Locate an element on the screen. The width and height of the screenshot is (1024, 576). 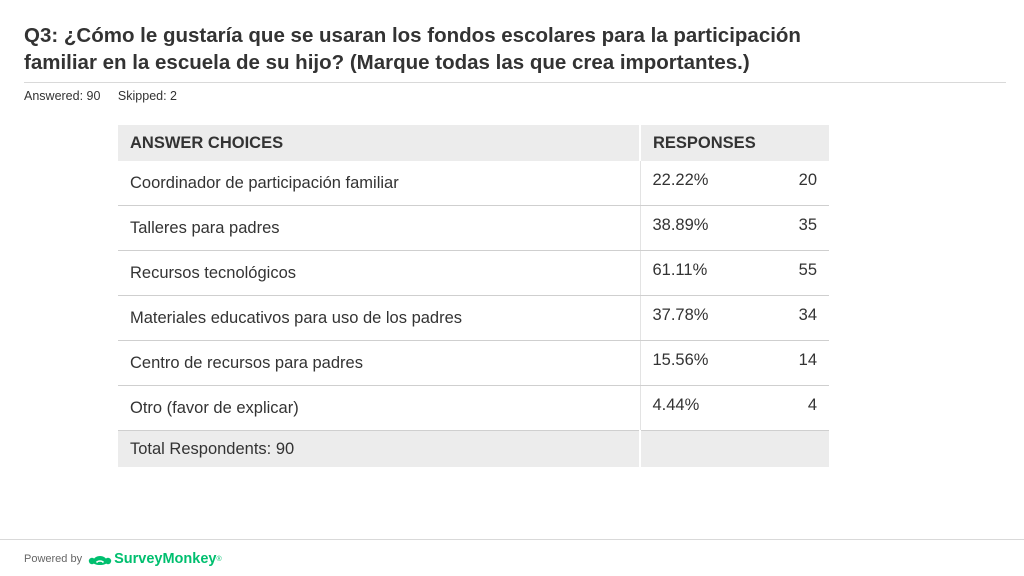
response-cell: 37.78% 34 is located at coordinates (734, 318).